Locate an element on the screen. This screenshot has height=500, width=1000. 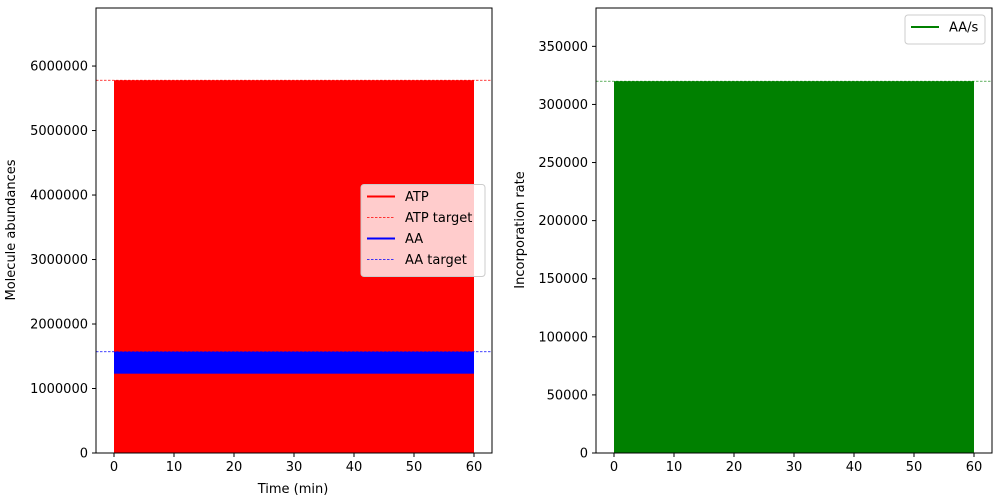
y-tick-label: 6000000 is located at coordinates (59, 67).